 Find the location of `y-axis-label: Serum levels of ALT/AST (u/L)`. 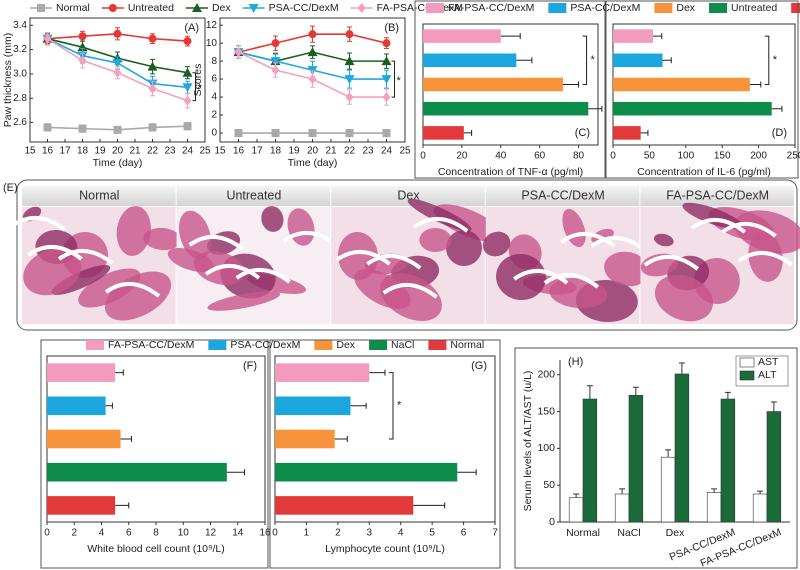

y-axis-label: Serum levels of ALT/AST (u/L) is located at coordinates (528, 441).